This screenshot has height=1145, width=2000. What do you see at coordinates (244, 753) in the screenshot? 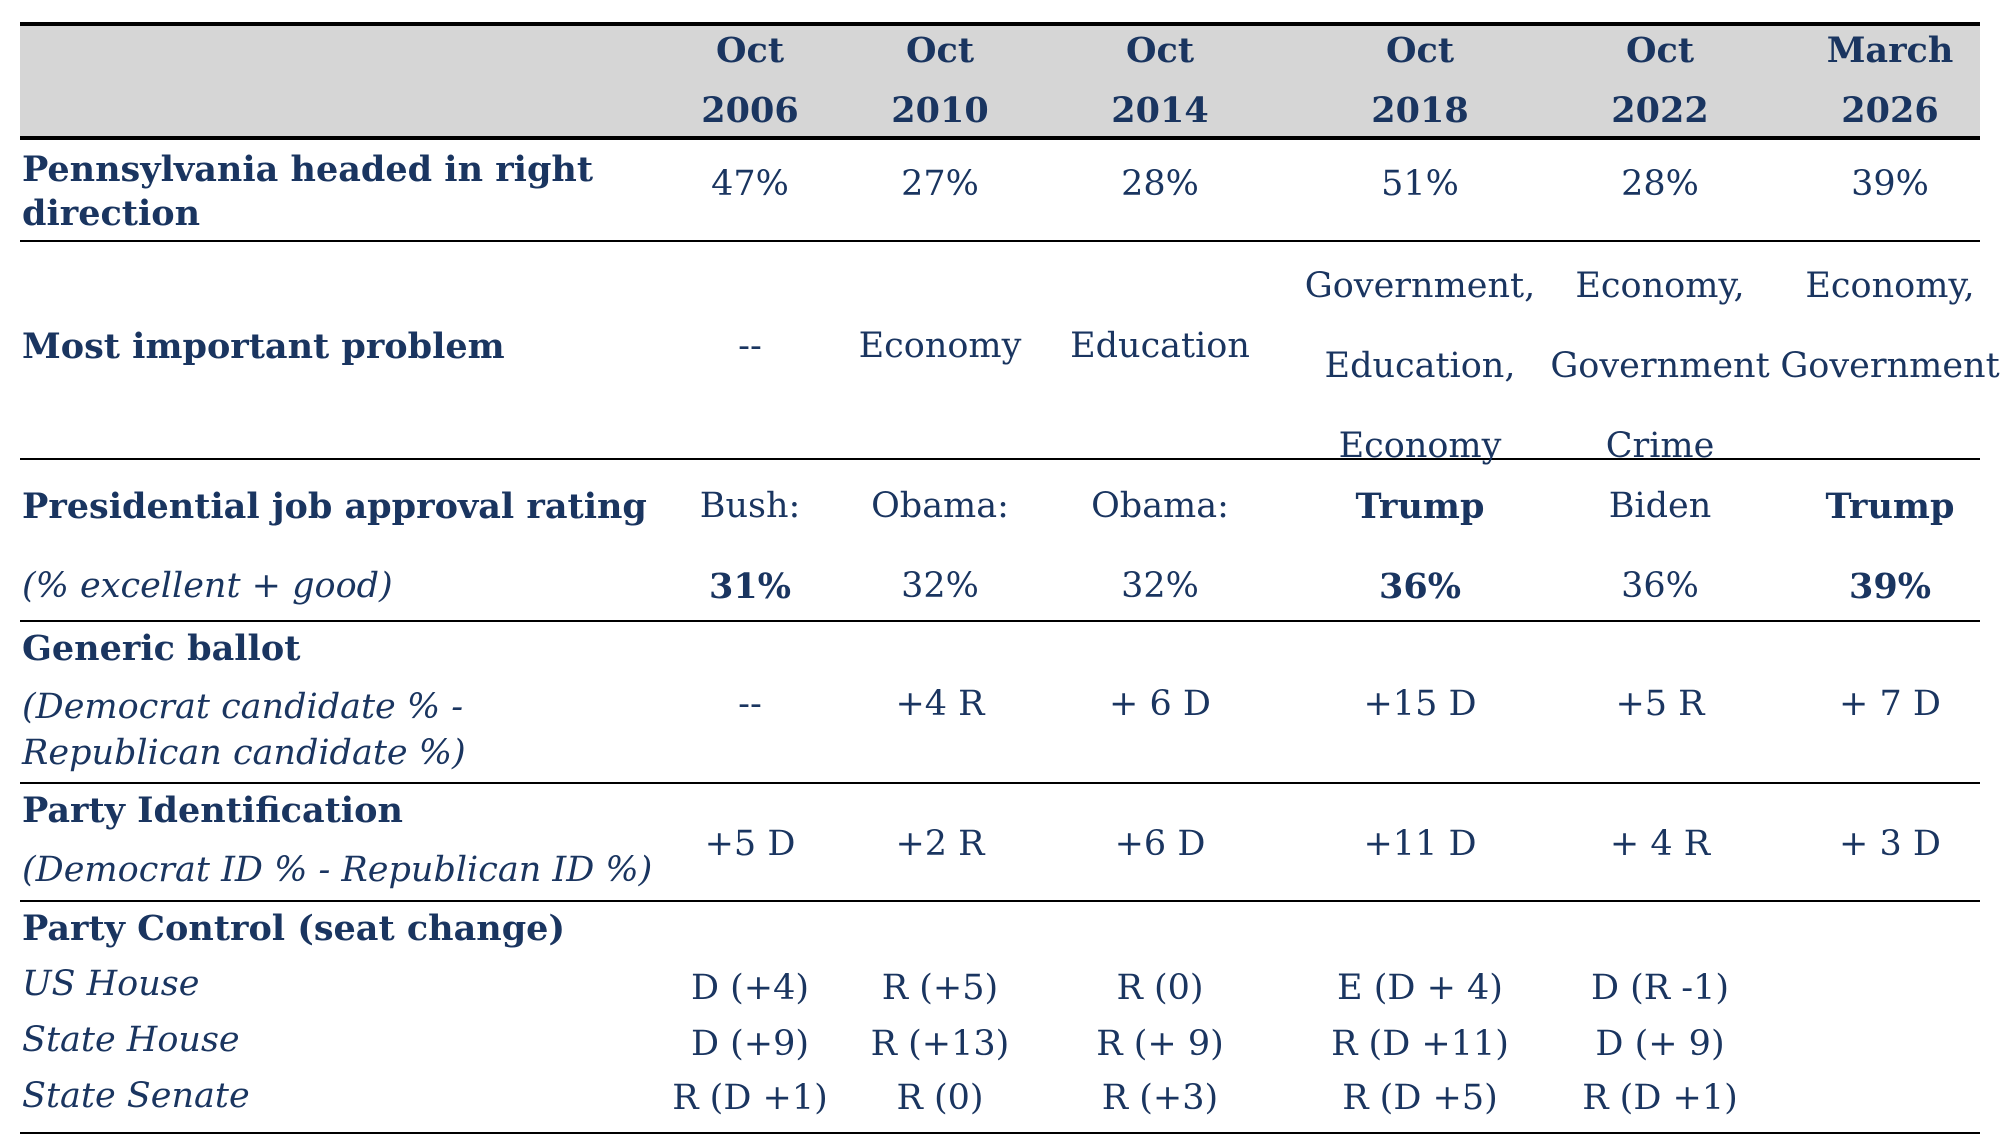
I see `row-sublabel-line: Republican candidate %)` at bounding box center [244, 753].